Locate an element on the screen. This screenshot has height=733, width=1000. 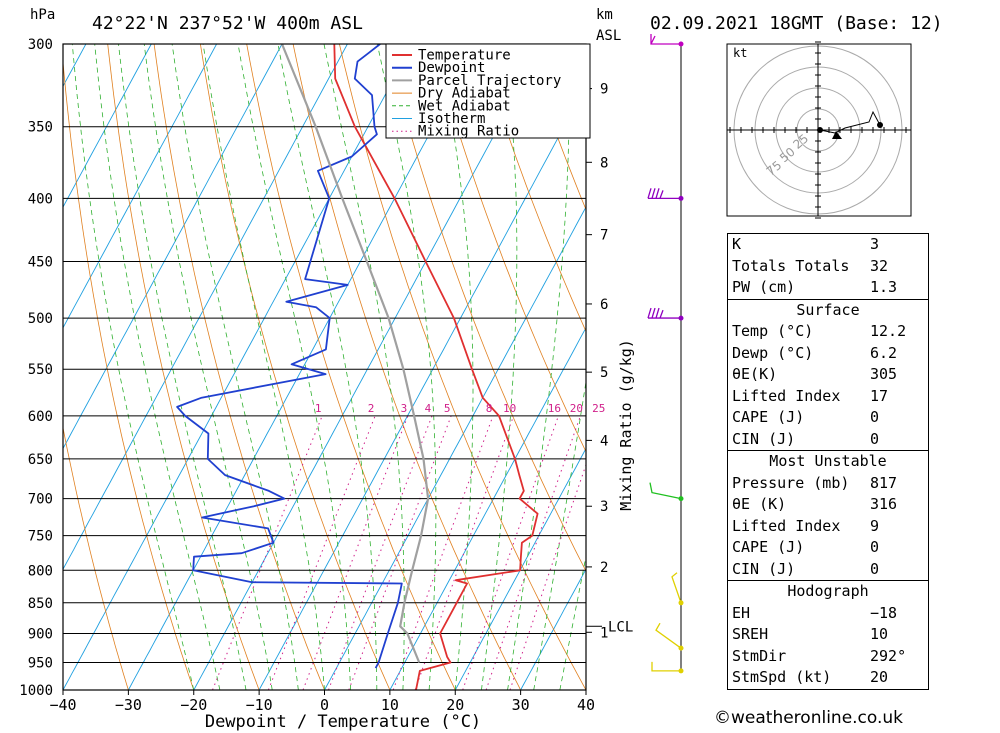
index-row: Temp (°C) 12.2 is located at coordinates (828, 332).